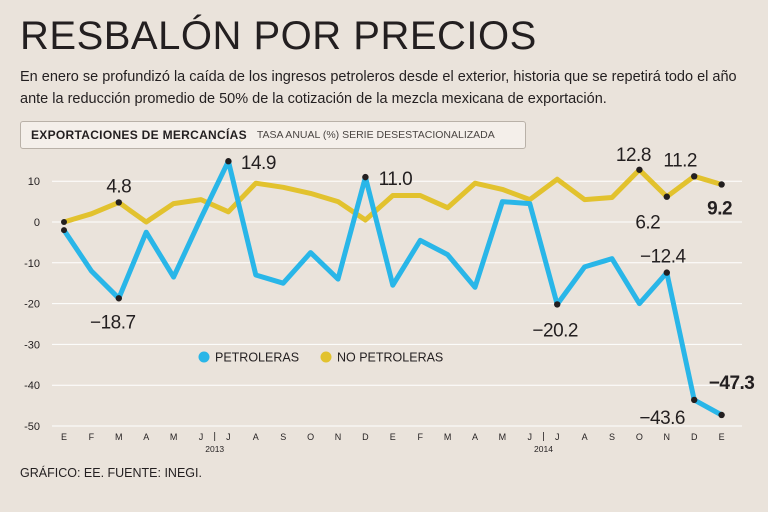 The image size is (768, 512). Describe the element at coordinates (111, 473) in the screenshot. I see `source-note: GRÁFICO: EE. FUENTE: INEGI.` at that location.